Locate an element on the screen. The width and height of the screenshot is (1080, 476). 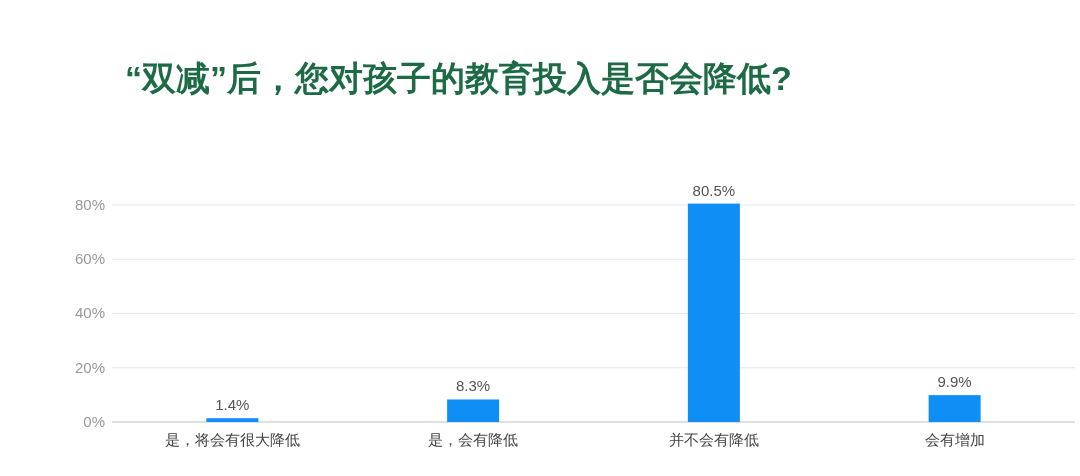
data-label: 9.9% is located at coordinates (954, 382).